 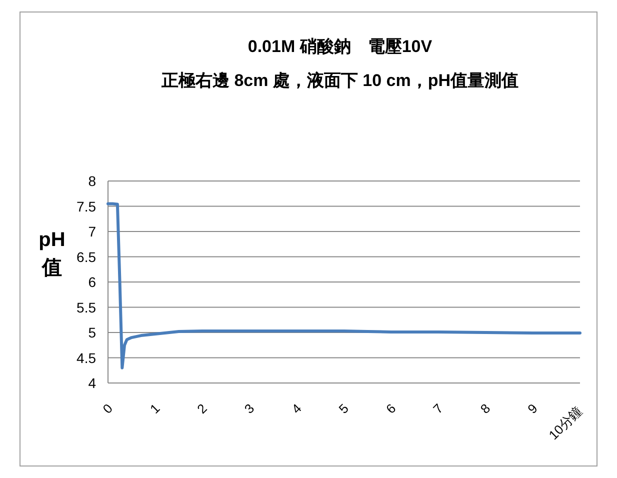 I want to click on x-tick-label: 4, so click(x=296, y=408).